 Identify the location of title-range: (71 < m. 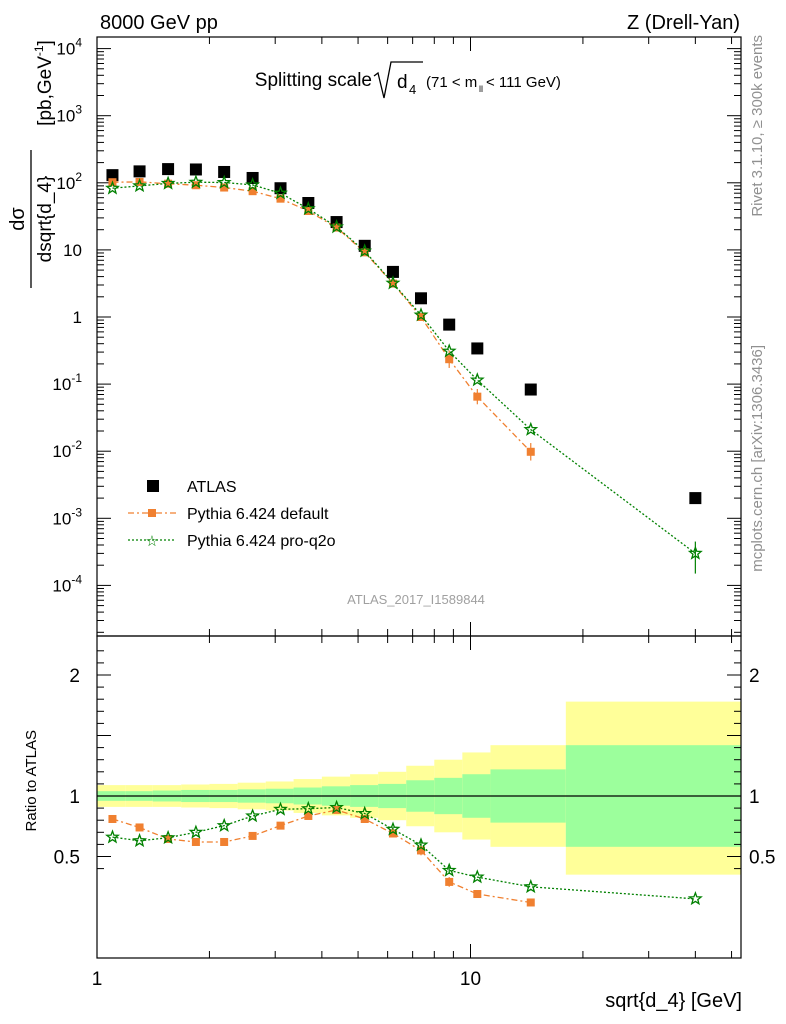
(451, 82).